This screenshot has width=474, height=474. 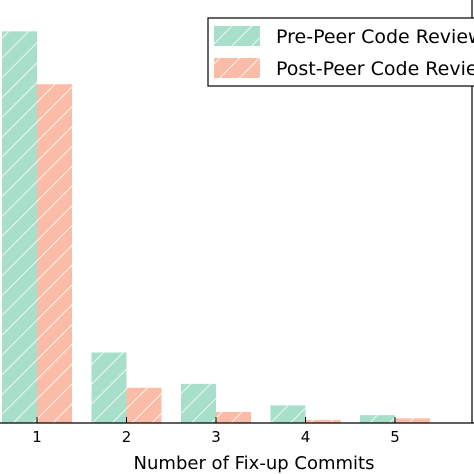 I want to click on legend-swatch-hatch-pre-peer, so click(x=237, y=36).